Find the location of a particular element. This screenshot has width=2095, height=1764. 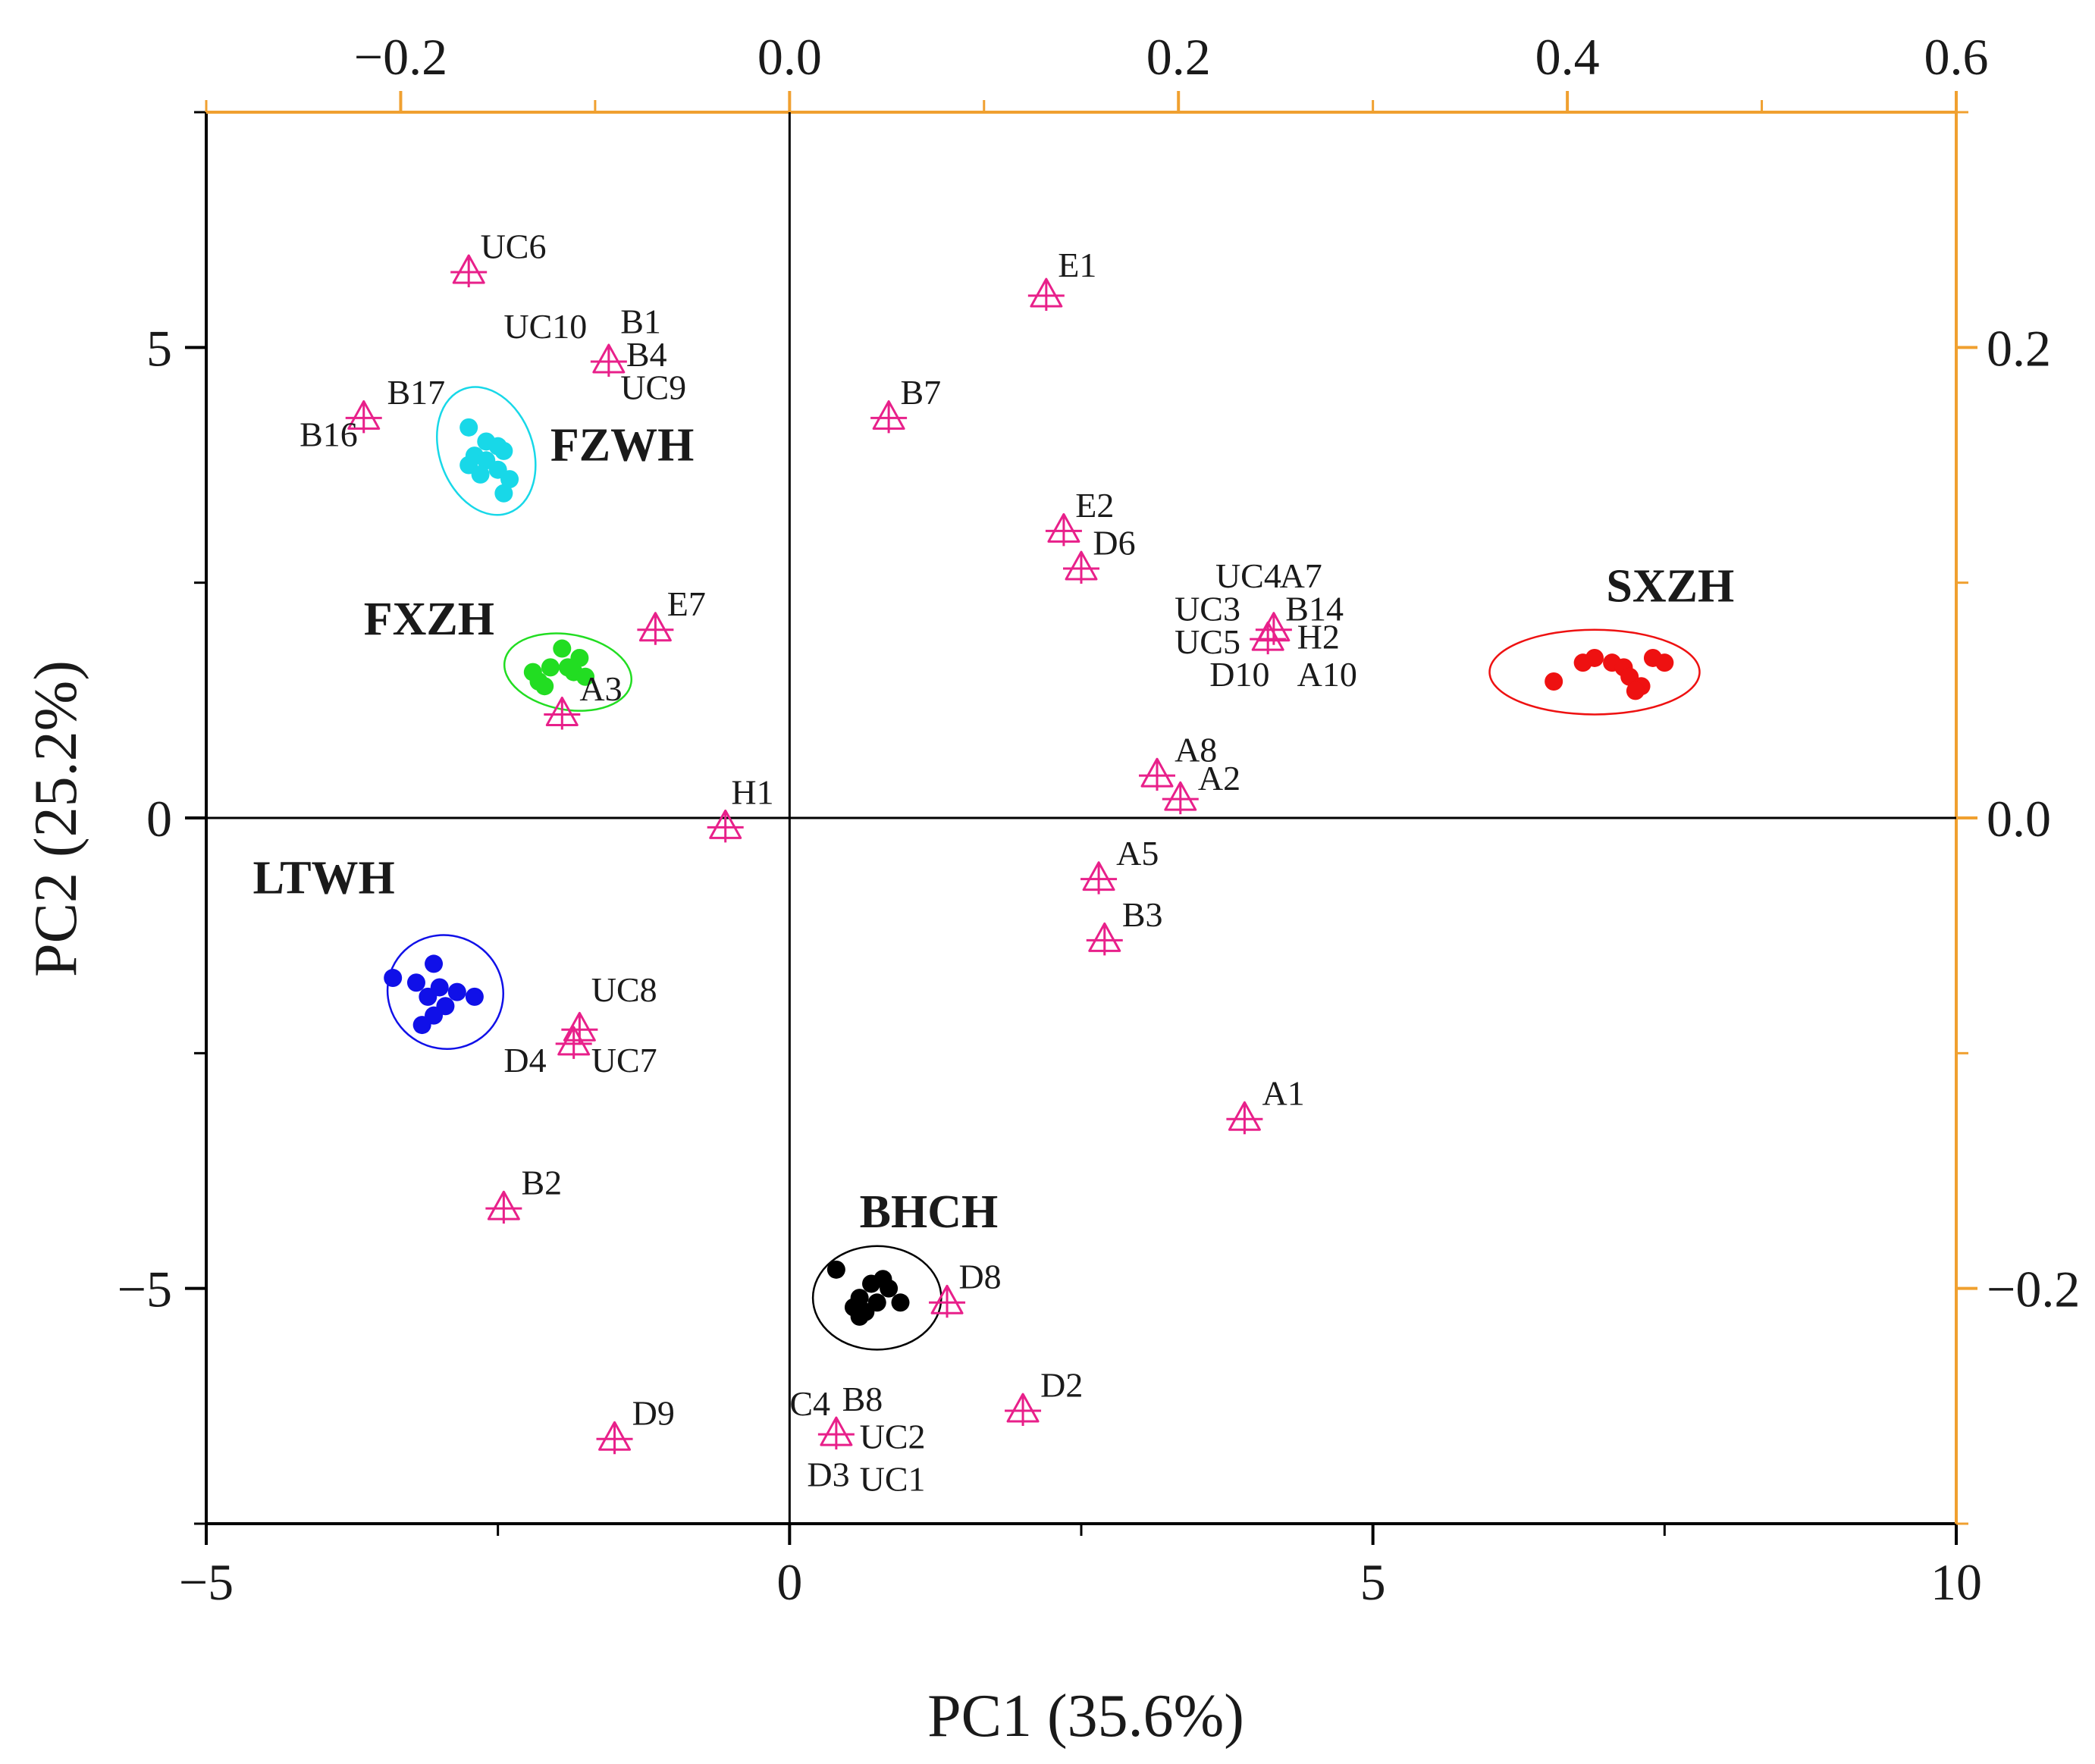

loading-label: B8 is located at coordinates (862, 1399).